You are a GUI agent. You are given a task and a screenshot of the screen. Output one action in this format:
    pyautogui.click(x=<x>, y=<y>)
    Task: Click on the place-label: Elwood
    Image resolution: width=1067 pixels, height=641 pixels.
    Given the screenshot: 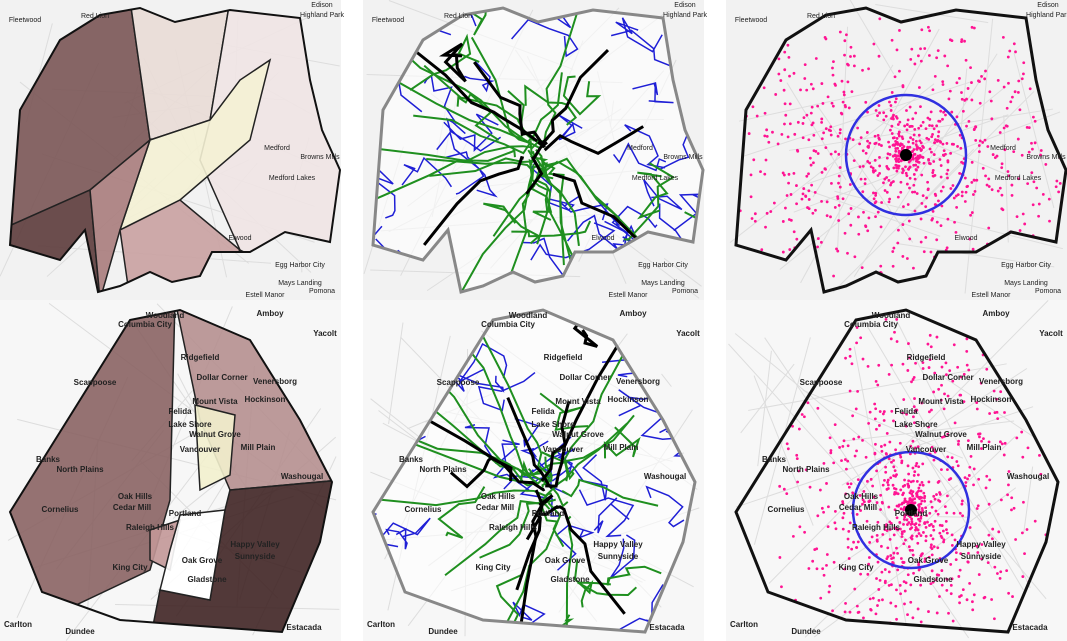 What is the action you would take?
    pyautogui.click(x=603, y=238)
    